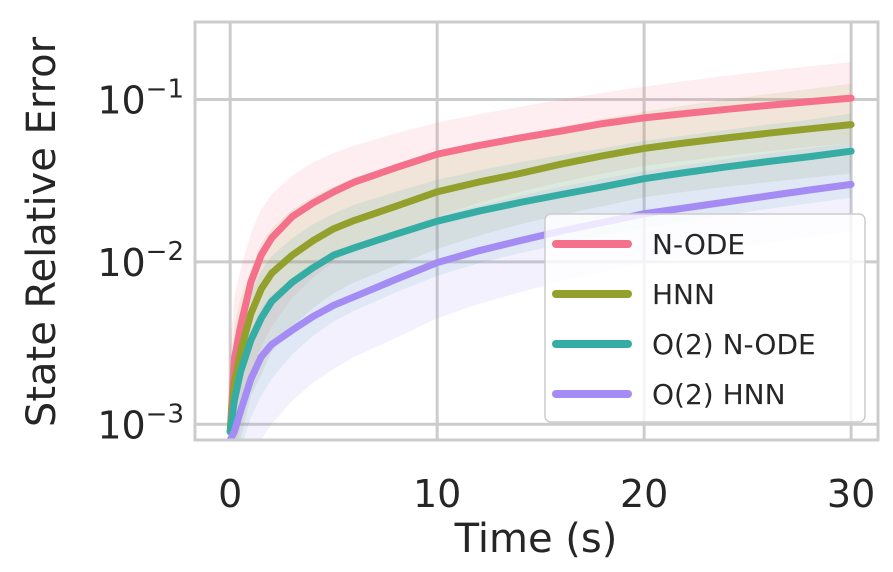  I want to click on x-tick-label: 30, so click(851, 494).